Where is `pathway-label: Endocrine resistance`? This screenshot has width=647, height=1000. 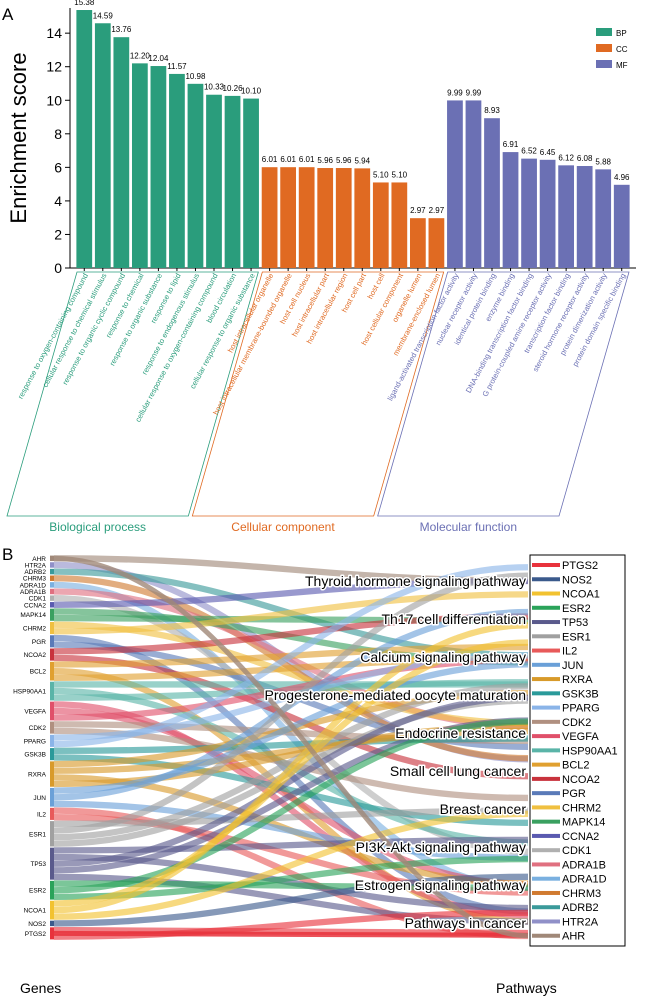
pathway-label: Endocrine resistance is located at coordinates (460, 733).